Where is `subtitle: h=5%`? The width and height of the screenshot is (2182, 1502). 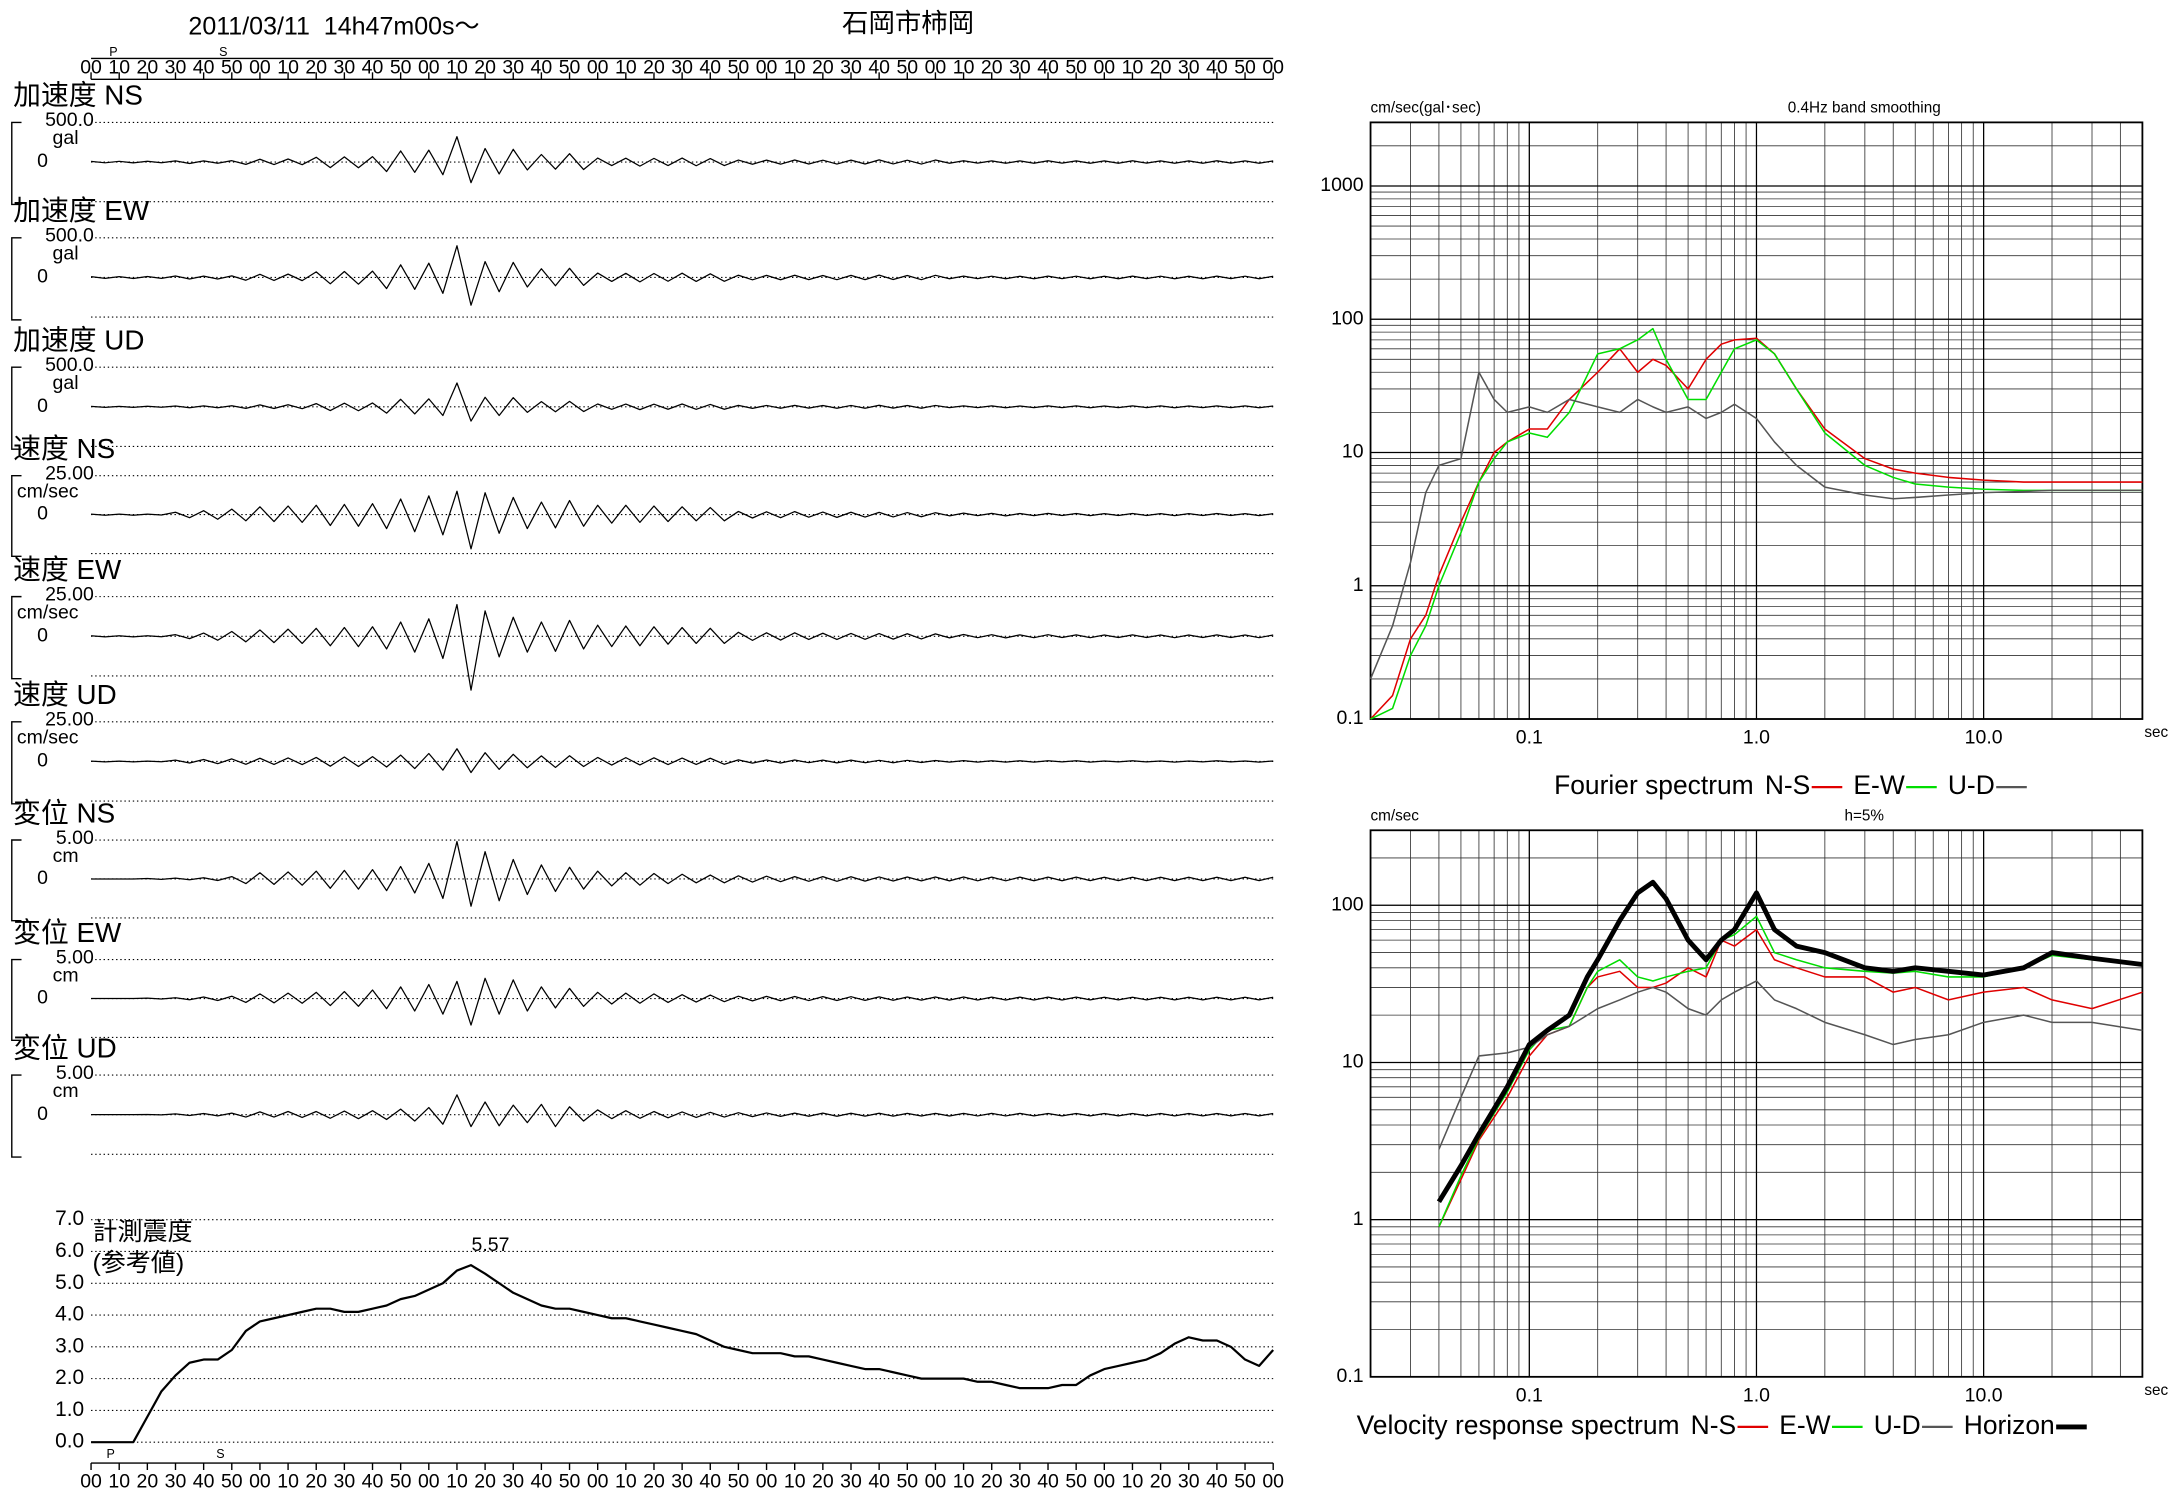
subtitle: h=5% is located at coordinates (1864, 815).